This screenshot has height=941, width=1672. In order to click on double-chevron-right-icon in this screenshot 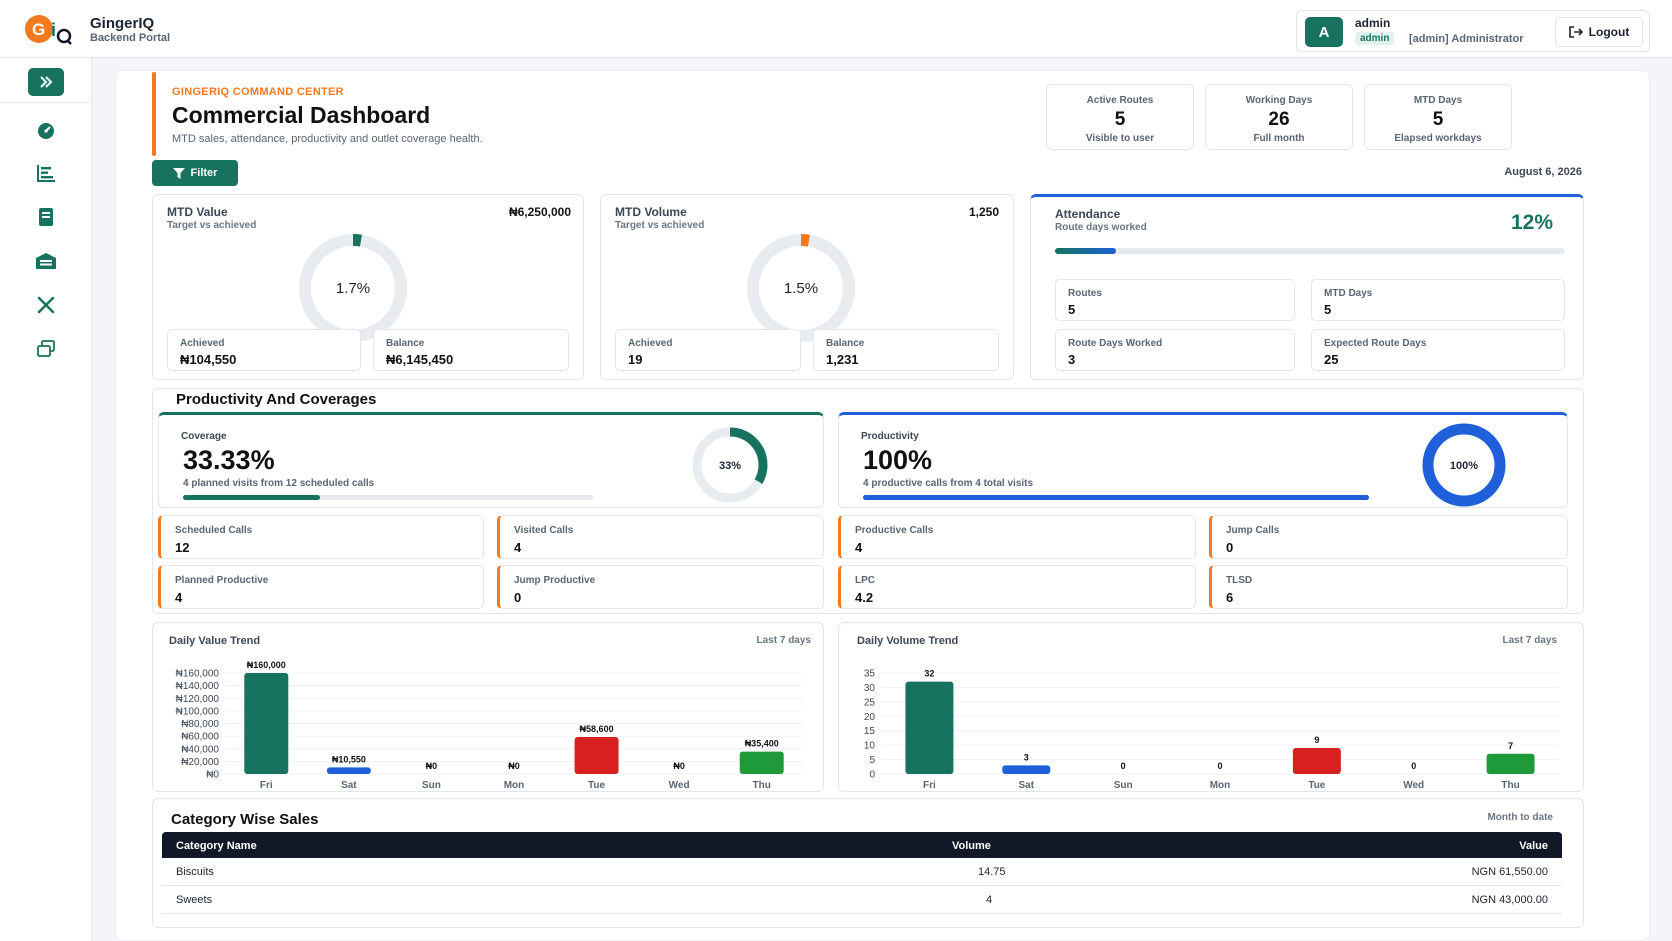, I will do `click(46, 82)`.